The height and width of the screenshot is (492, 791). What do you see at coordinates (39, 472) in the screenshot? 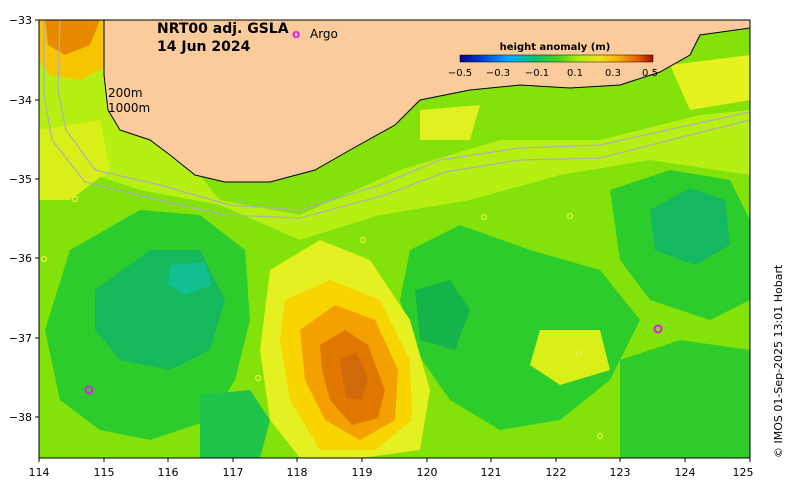
I see `x-tick-label: 114` at bounding box center [39, 472].